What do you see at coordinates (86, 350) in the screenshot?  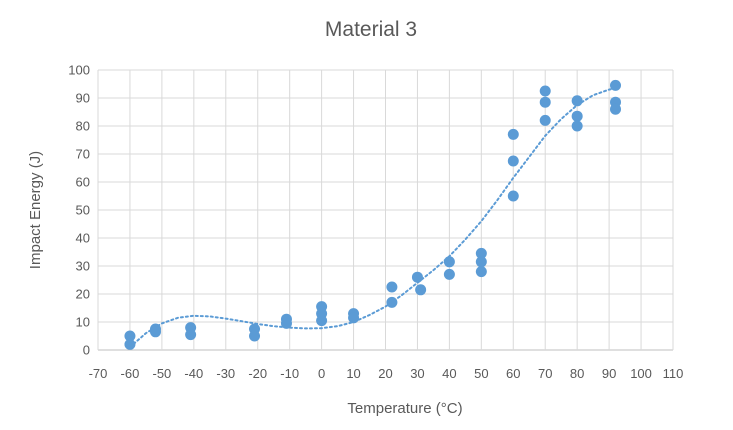 I see `y-tick-label: 0` at bounding box center [86, 350].